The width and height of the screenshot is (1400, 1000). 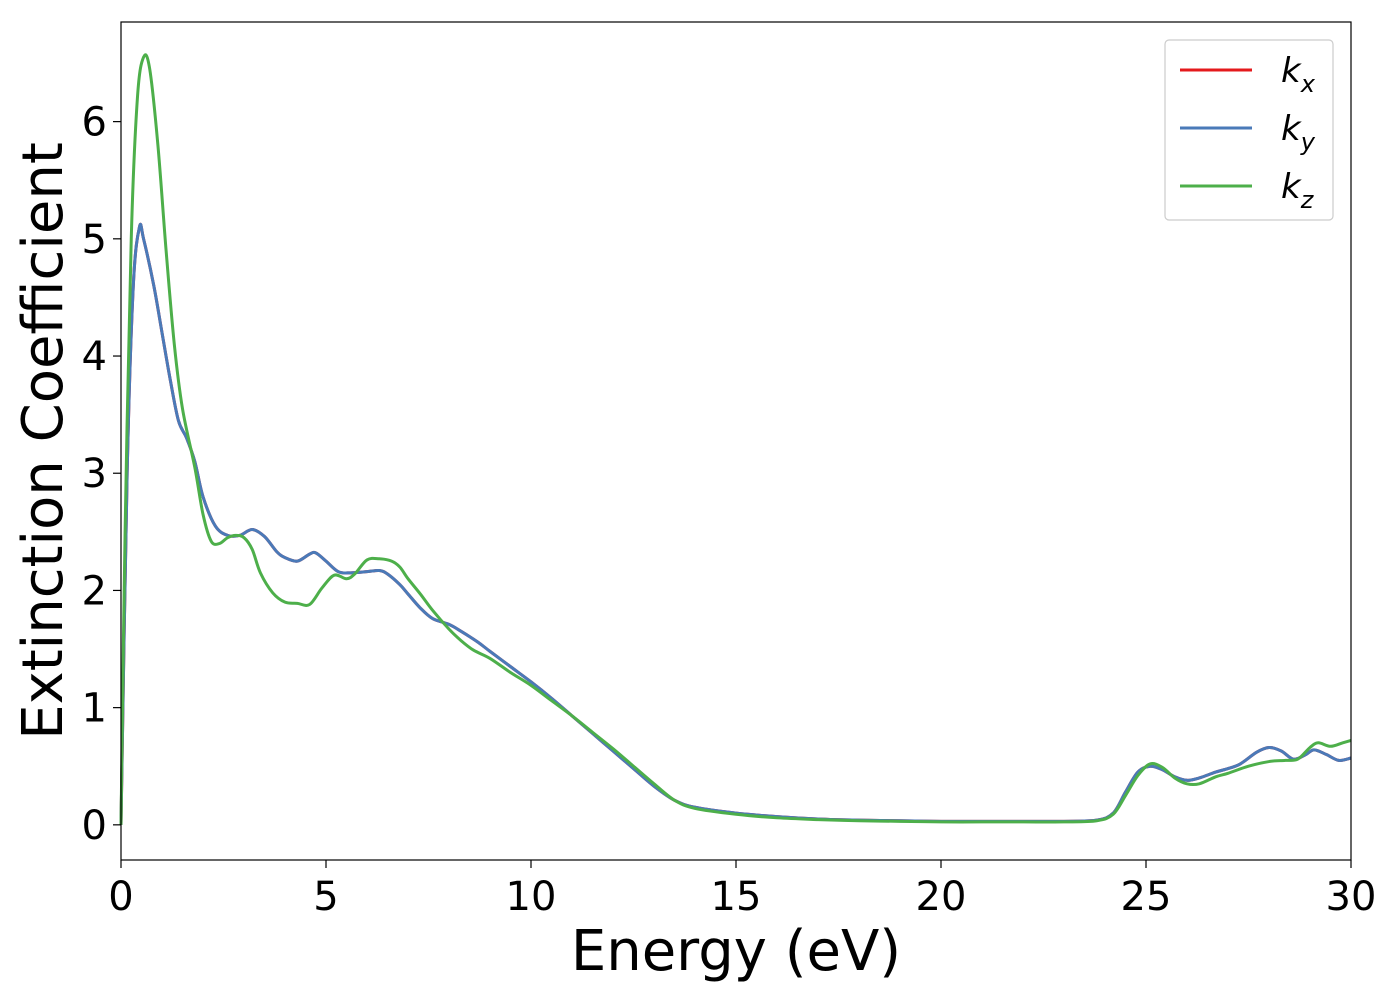 I want to click on x-tick-label: 0, so click(x=120, y=897).